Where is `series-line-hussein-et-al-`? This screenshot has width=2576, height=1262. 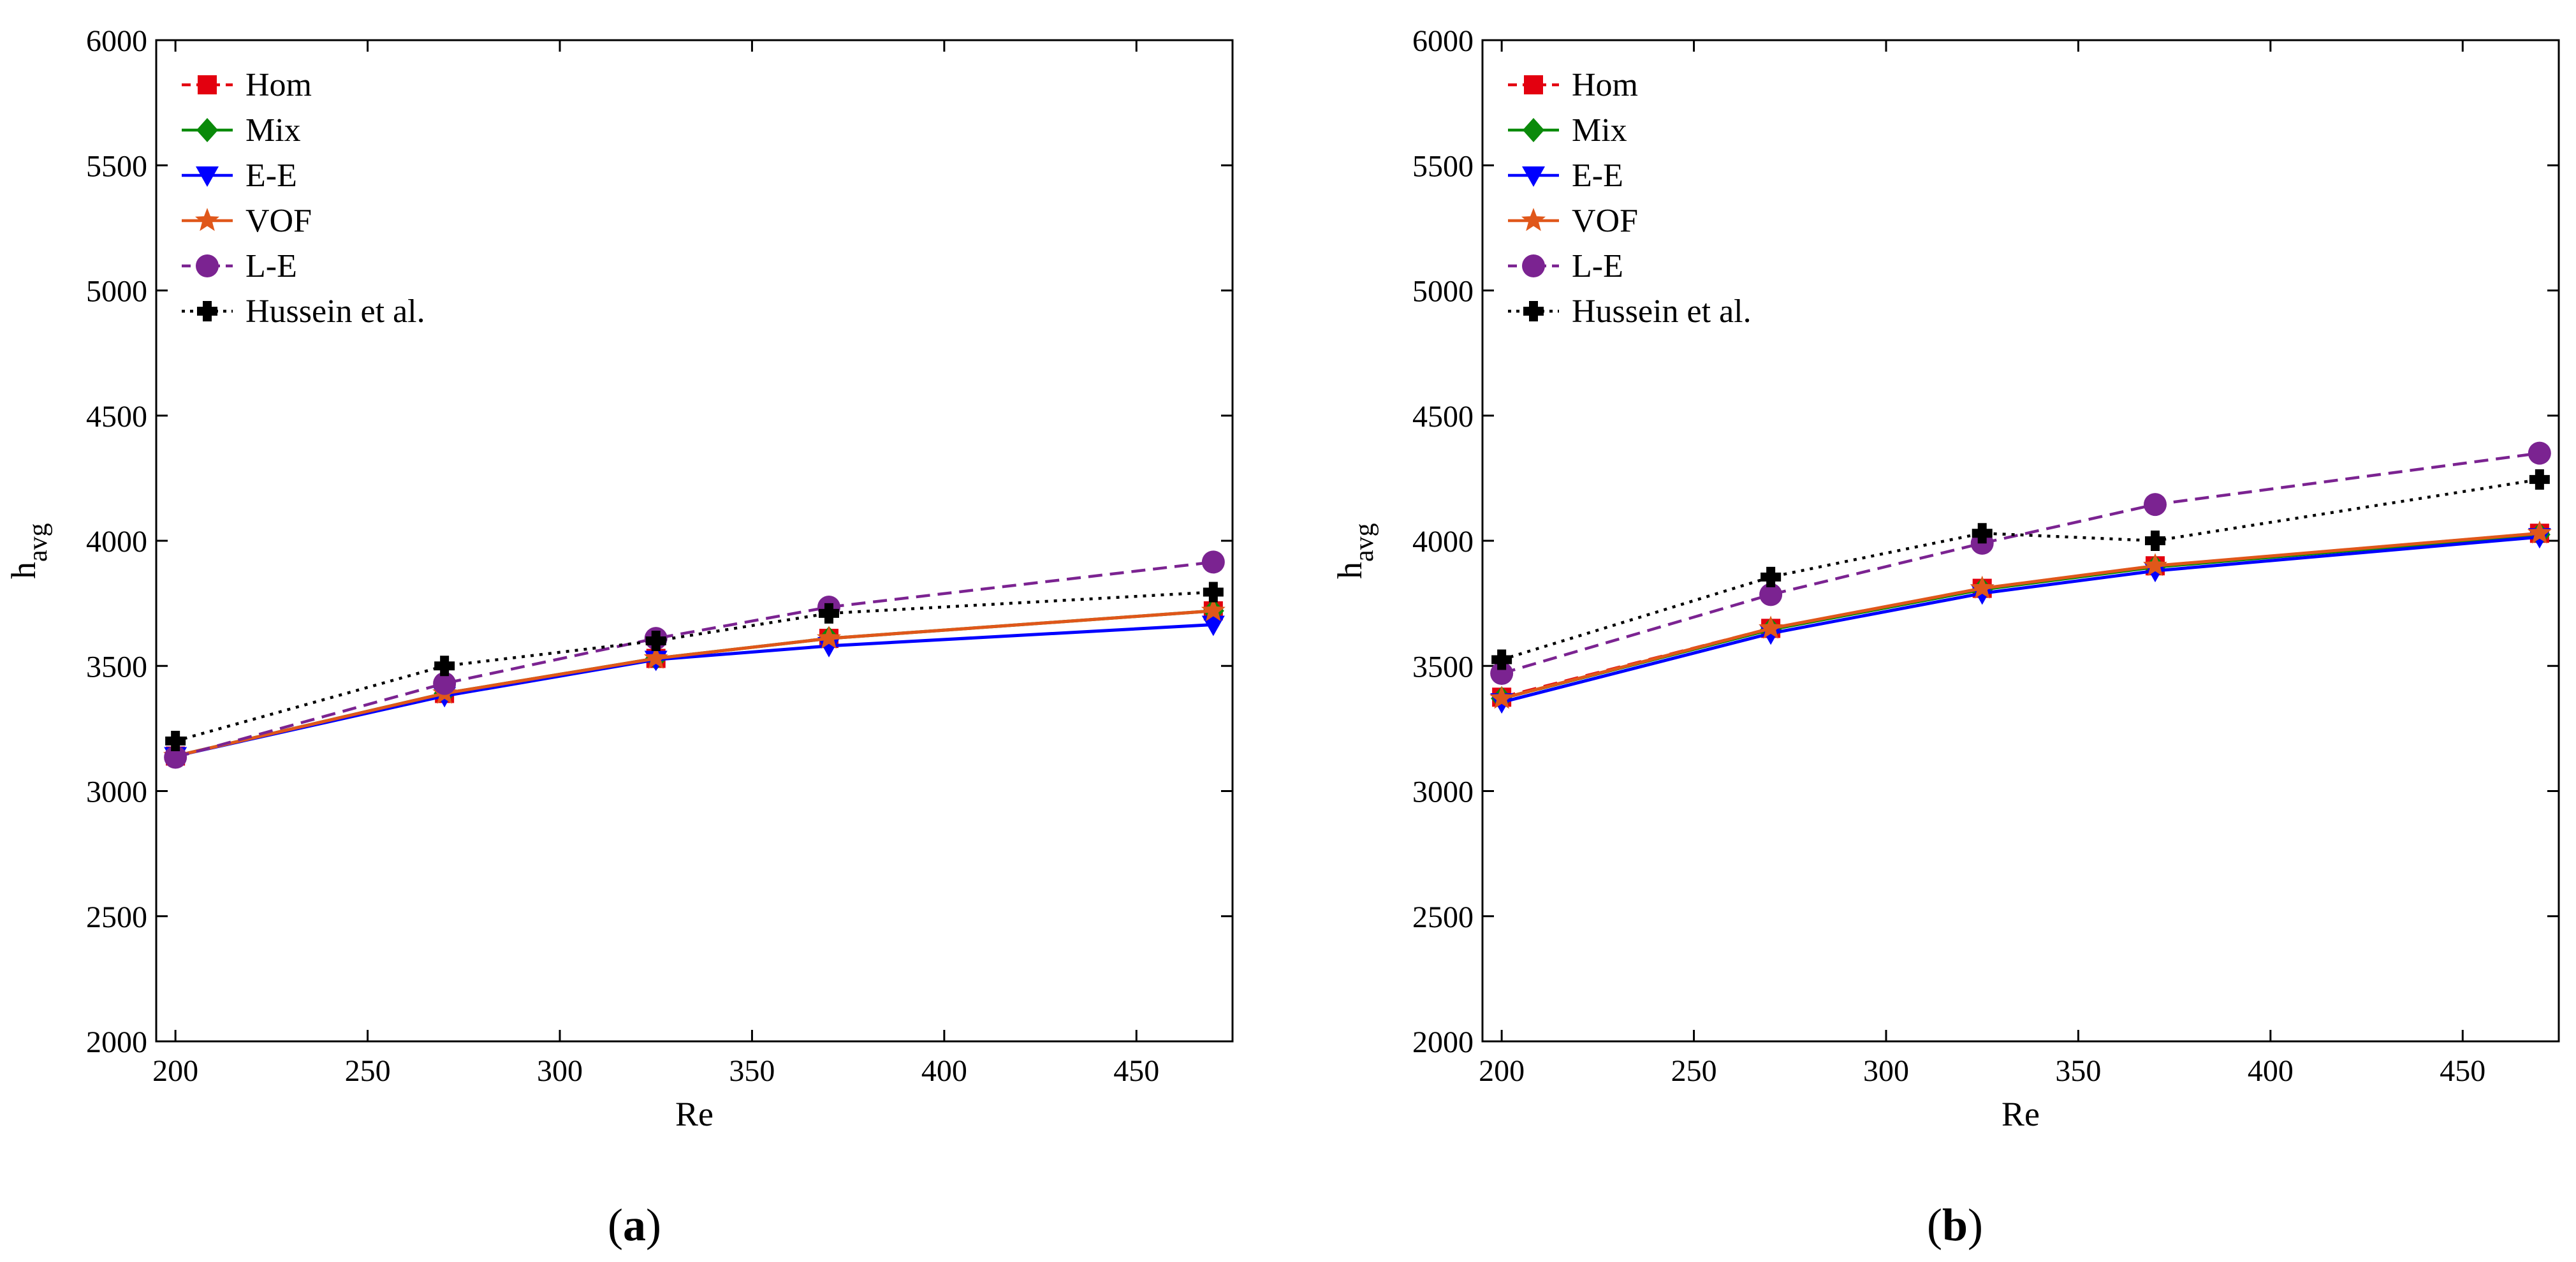
series-line-hussein-et-al- is located at coordinates (2020, 569).